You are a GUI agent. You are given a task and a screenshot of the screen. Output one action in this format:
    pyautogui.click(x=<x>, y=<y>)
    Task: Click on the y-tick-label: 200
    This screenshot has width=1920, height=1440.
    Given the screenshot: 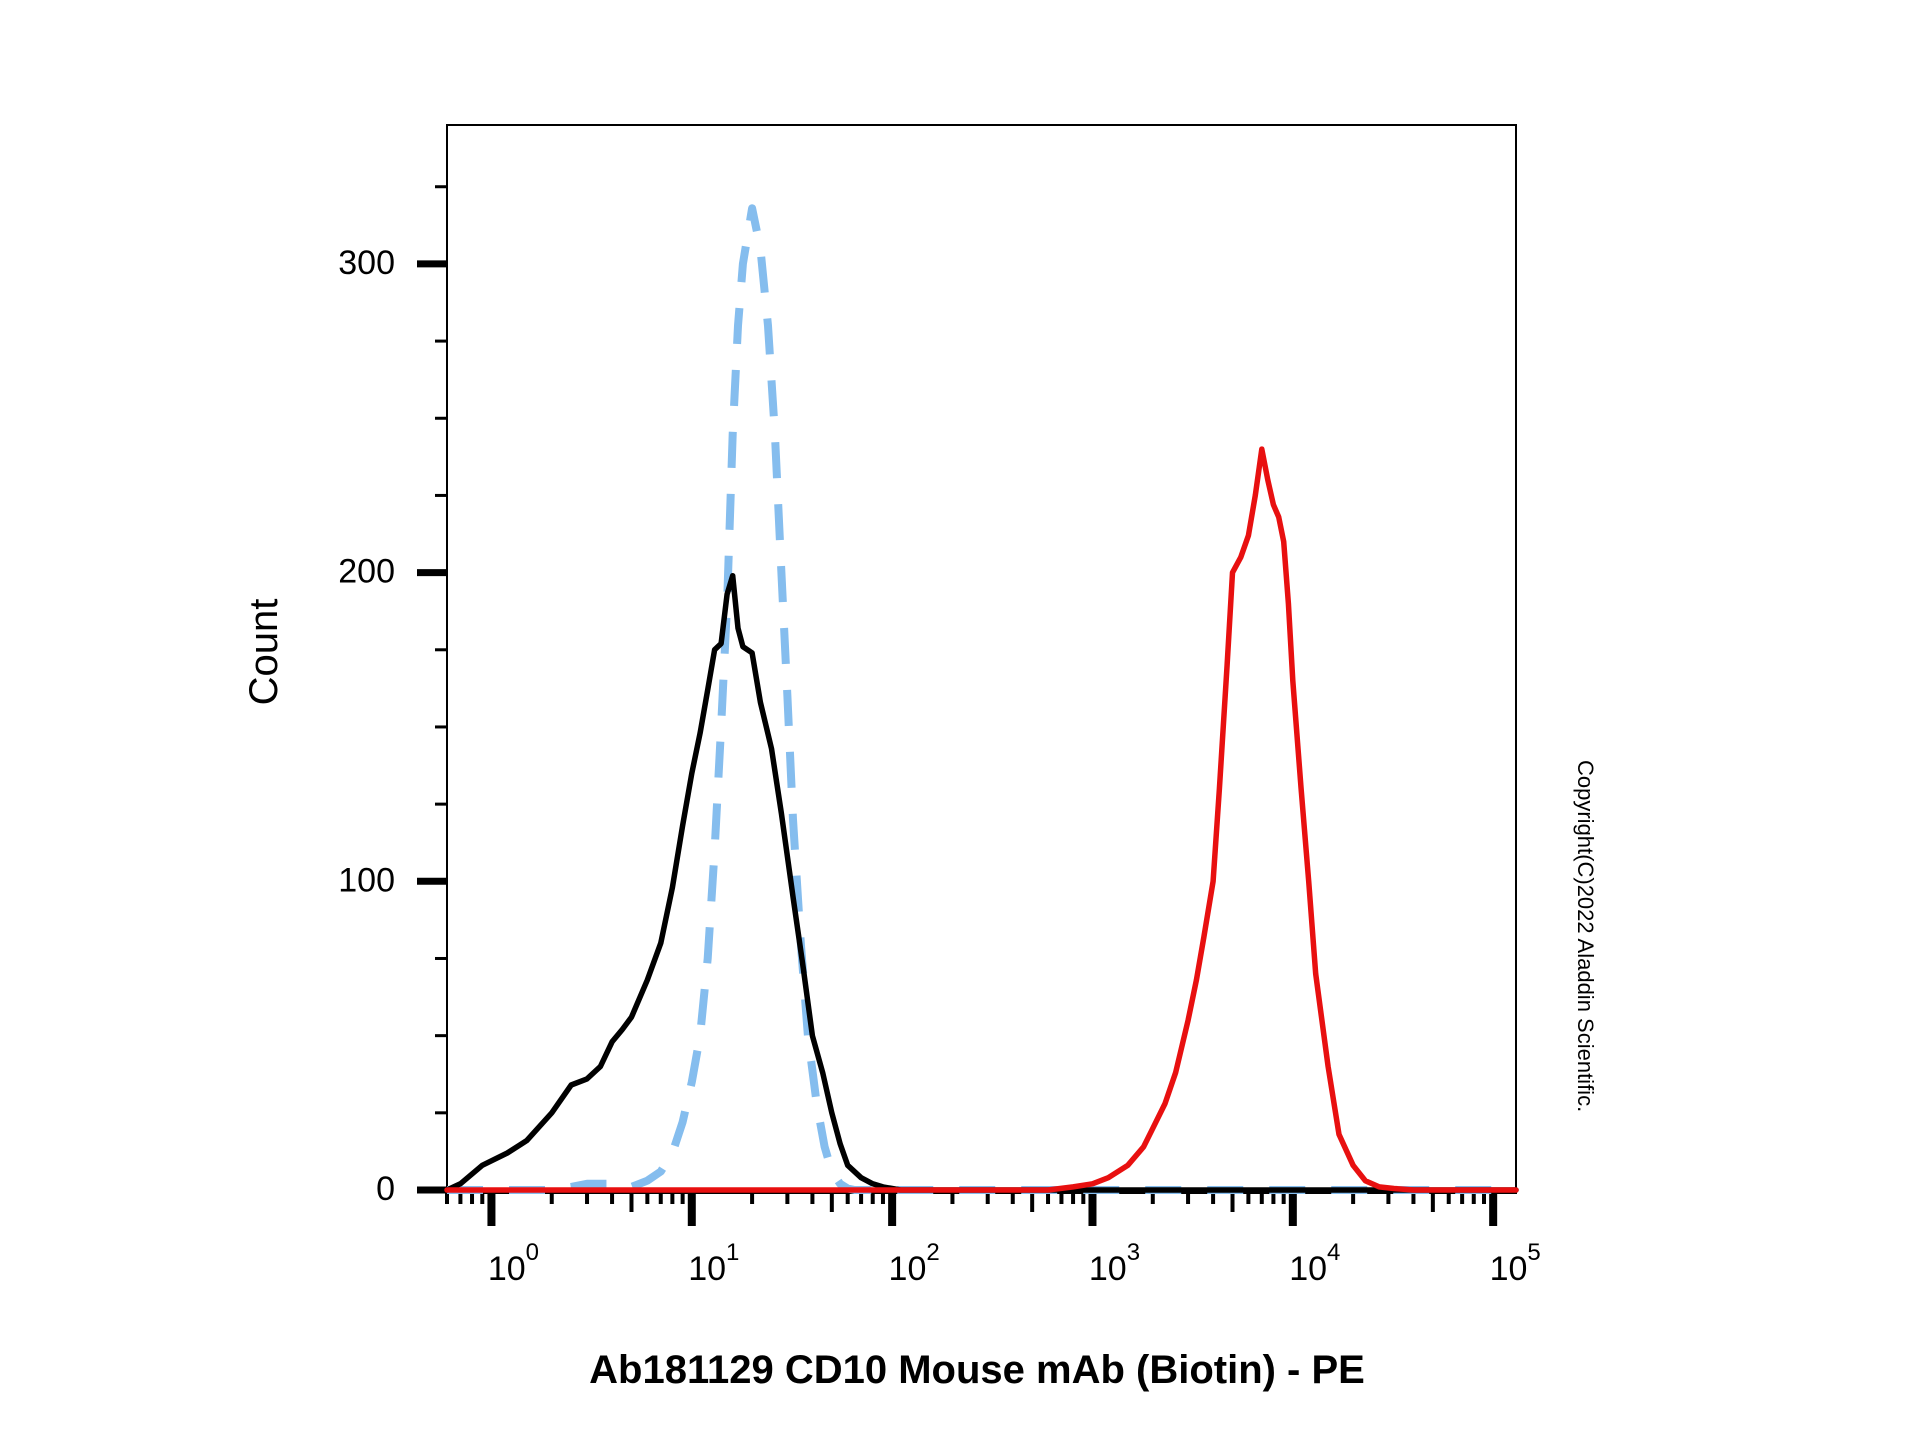 What is the action you would take?
    pyautogui.click(x=366, y=572)
    